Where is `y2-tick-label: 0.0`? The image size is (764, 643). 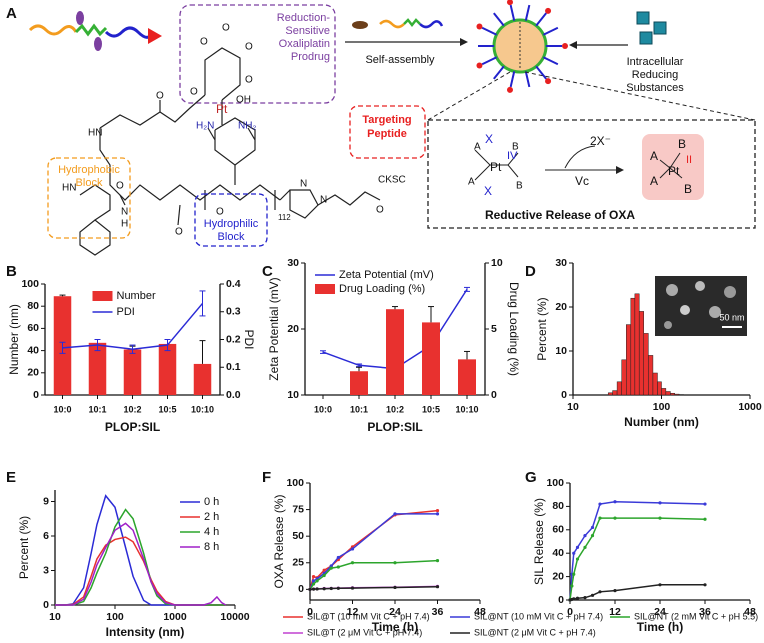 y2-tick-label: 0.0 is located at coordinates (233, 395).